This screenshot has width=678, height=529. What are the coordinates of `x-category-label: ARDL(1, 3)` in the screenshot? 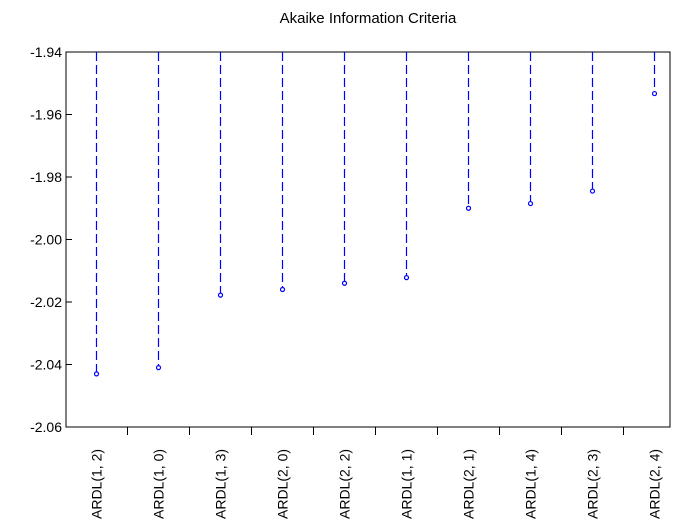 It's located at (221, 484).